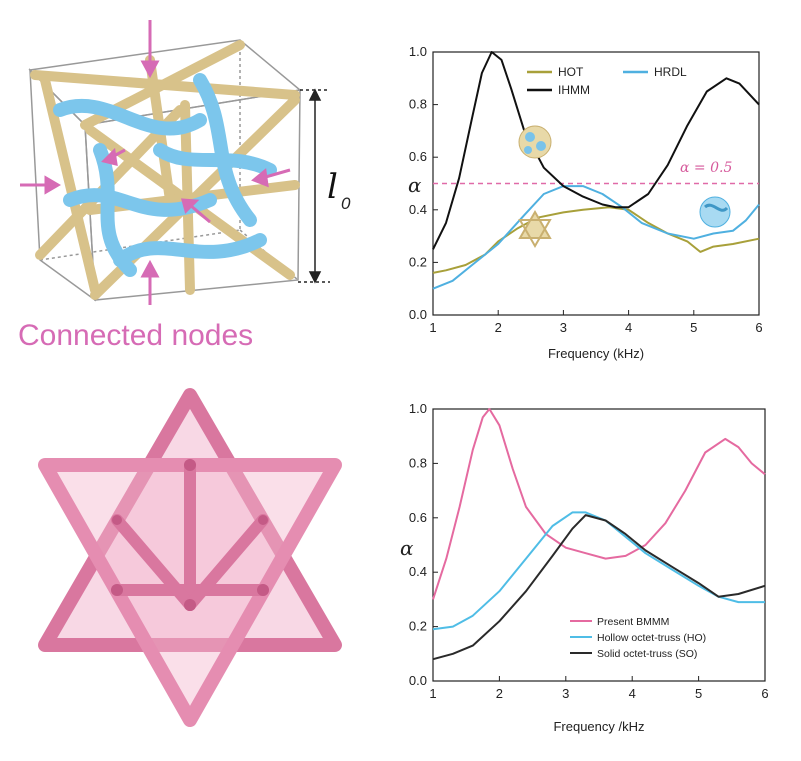 Image resolution: width=801 pixels, height=761 pixels. I want to click on series-line-ho, so click(598, 571).